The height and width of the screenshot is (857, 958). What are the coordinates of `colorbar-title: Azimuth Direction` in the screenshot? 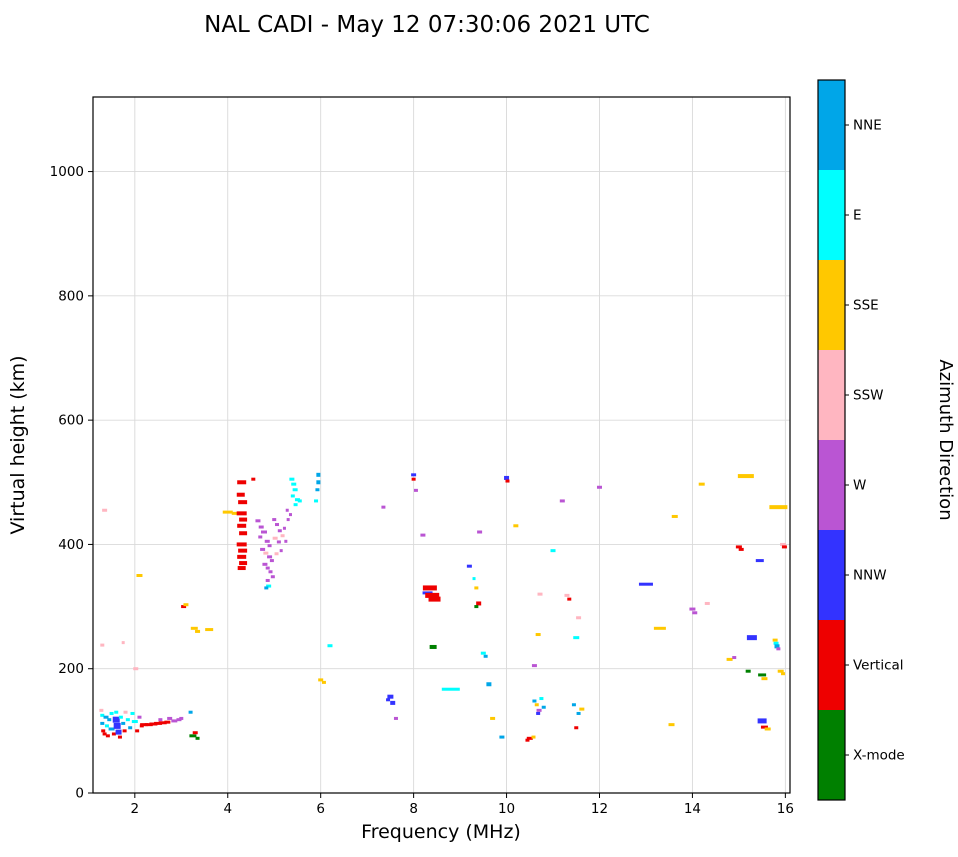 It's located at (945, 439).